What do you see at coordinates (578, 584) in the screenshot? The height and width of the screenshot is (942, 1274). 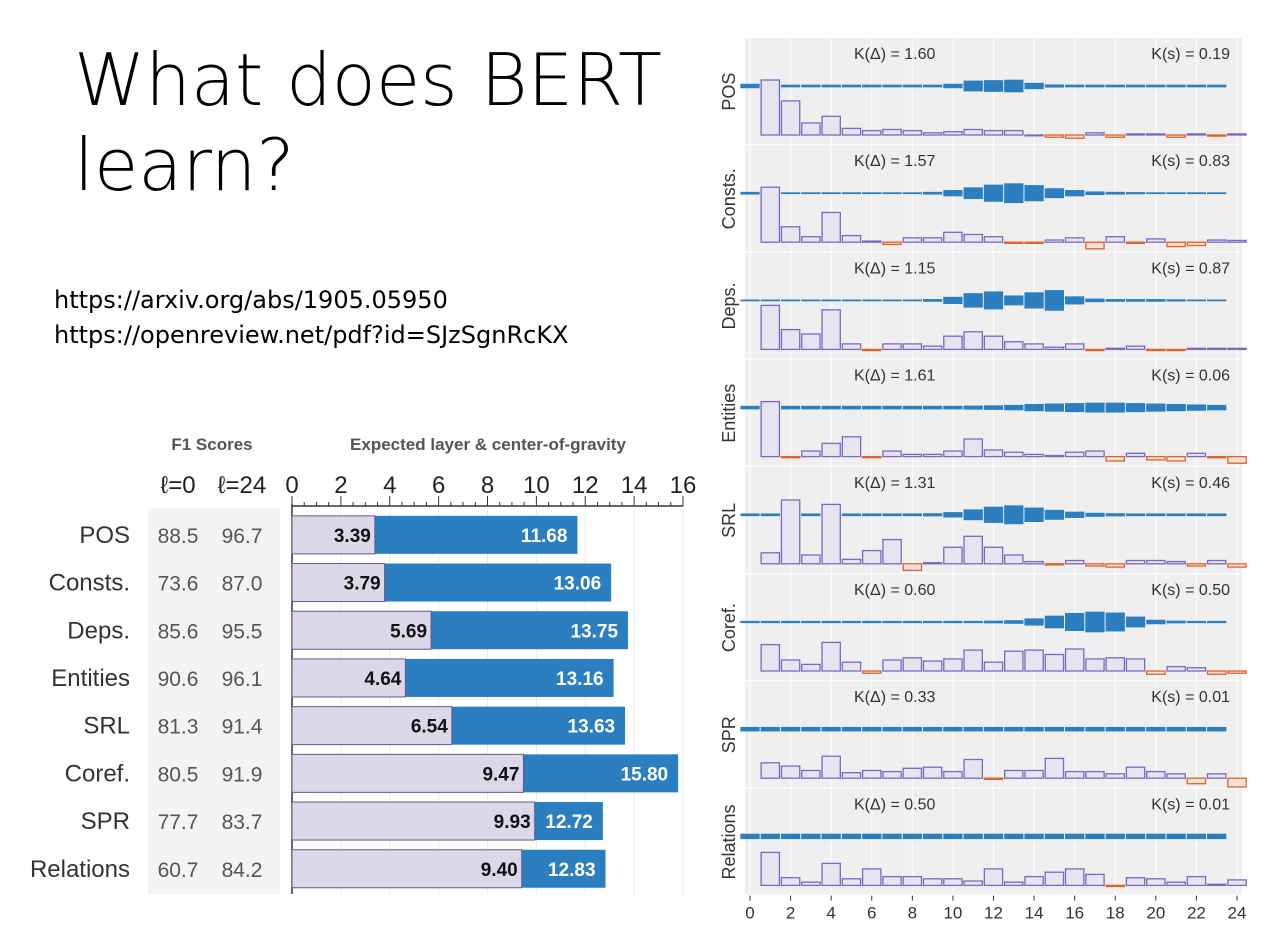 I see `center-of-gravity-label: 13.06` at bounding box center [578, 584].